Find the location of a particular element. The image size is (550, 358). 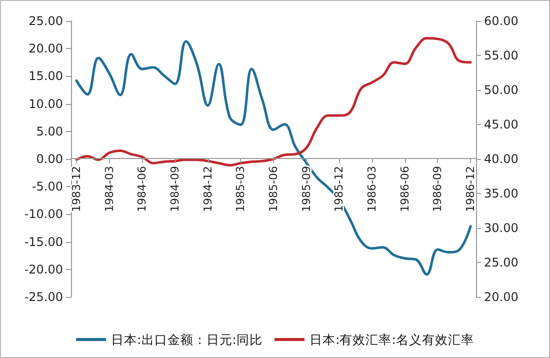

y-tick-label: 25.00 is located at coordinates (45, 21).